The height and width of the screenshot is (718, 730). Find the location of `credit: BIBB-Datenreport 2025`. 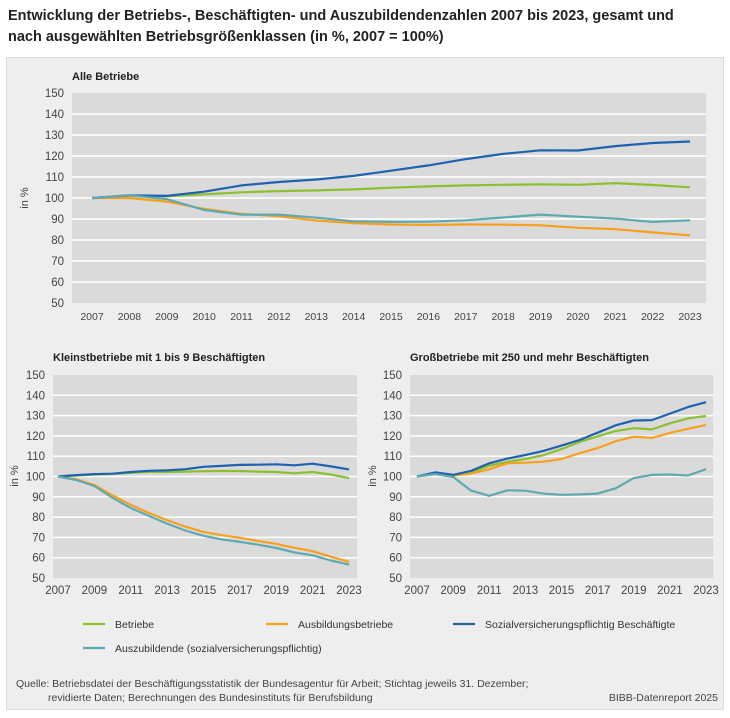

credit: BIBB-Datenreport 2025 is located at coordinates (663, 698).